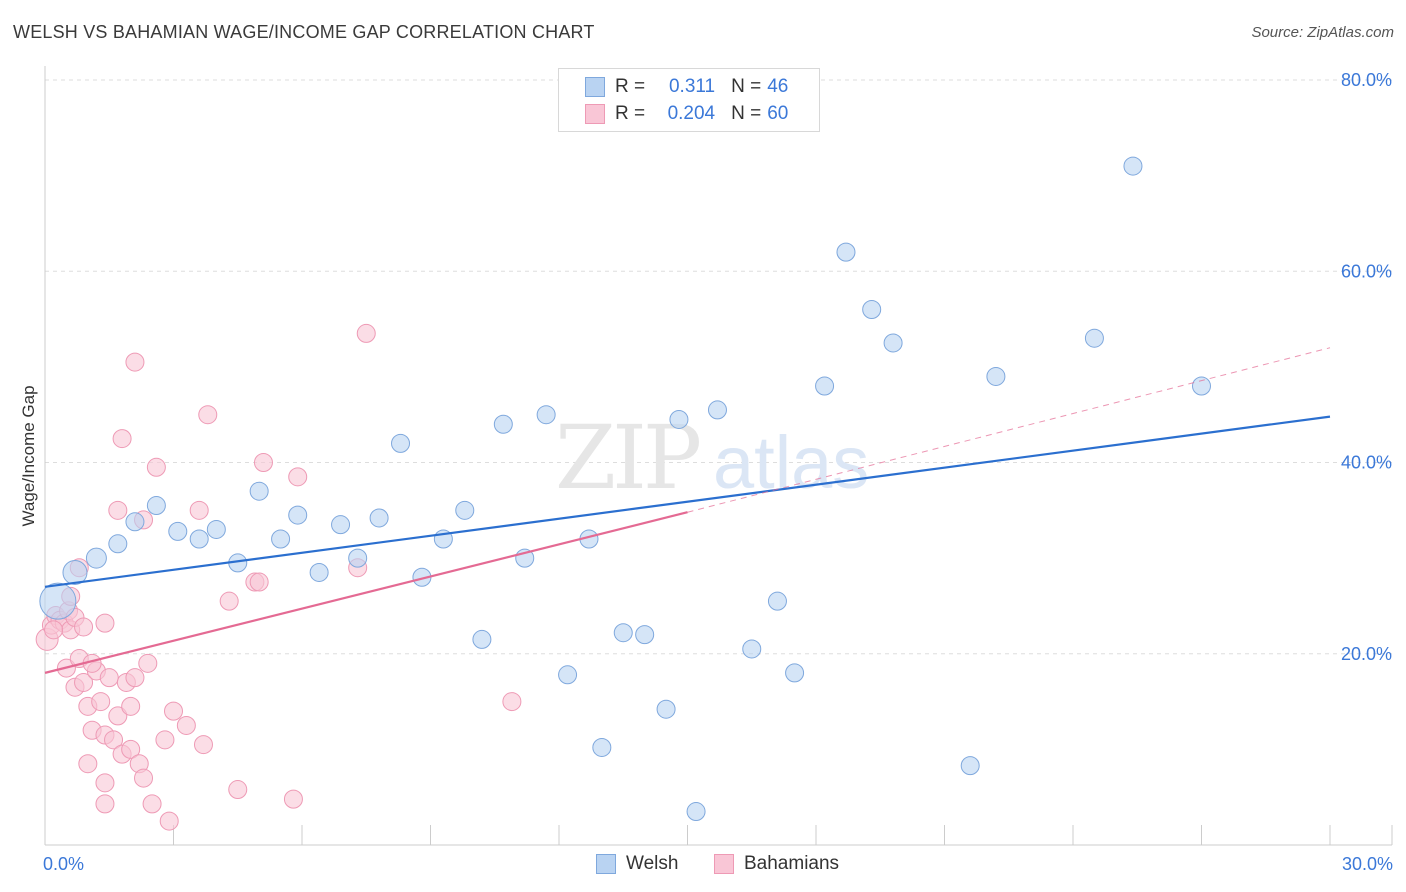 The image size is (1406, 892). I want to click on x-tick-label: 0.0%, so click(63, 864).